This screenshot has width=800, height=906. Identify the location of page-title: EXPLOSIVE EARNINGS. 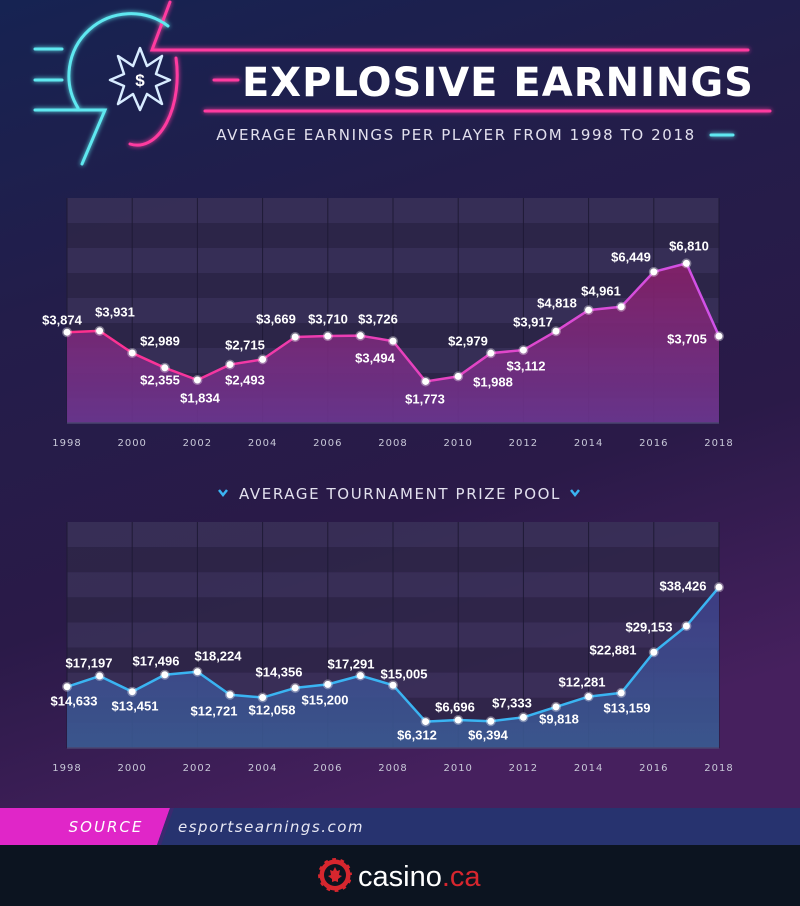
(498, 83).